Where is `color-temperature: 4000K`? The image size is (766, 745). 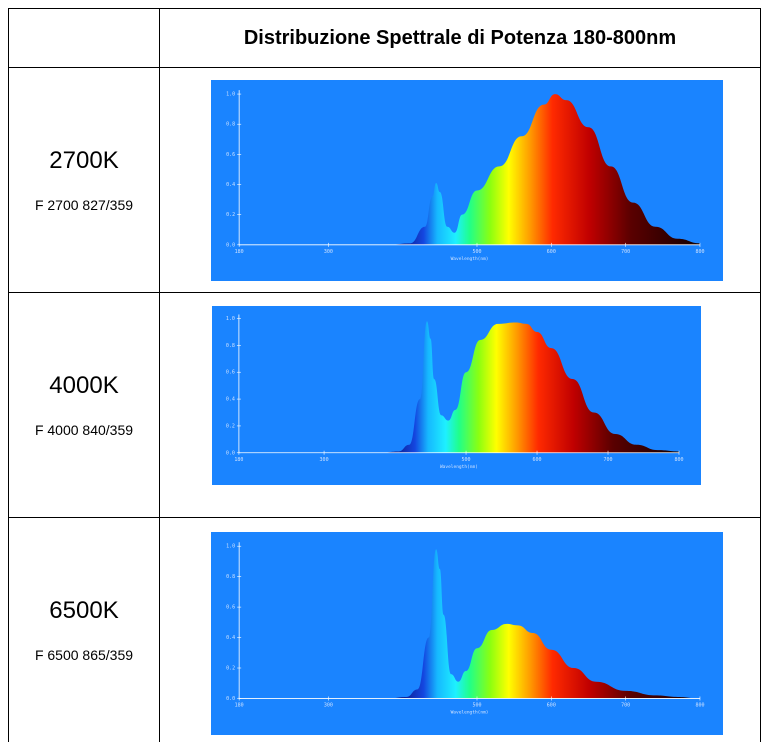
color-temperature: 4000K is located at coordinates (84, 385).